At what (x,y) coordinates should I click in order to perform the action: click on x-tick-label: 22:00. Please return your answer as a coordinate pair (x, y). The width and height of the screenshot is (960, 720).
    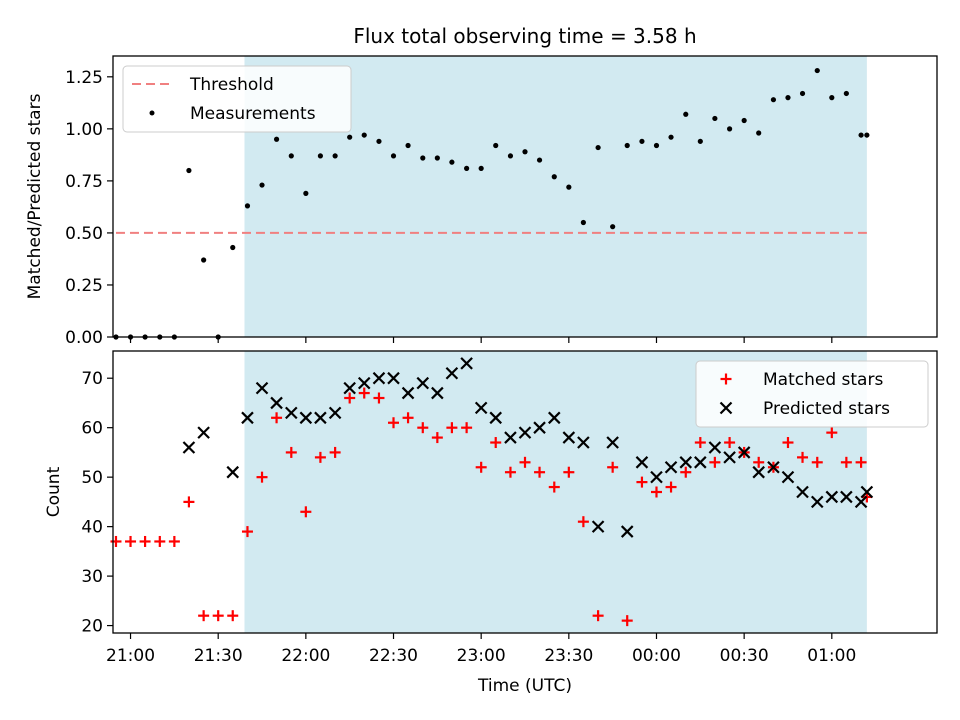
    Looking at the image, I should click on (305, 656).